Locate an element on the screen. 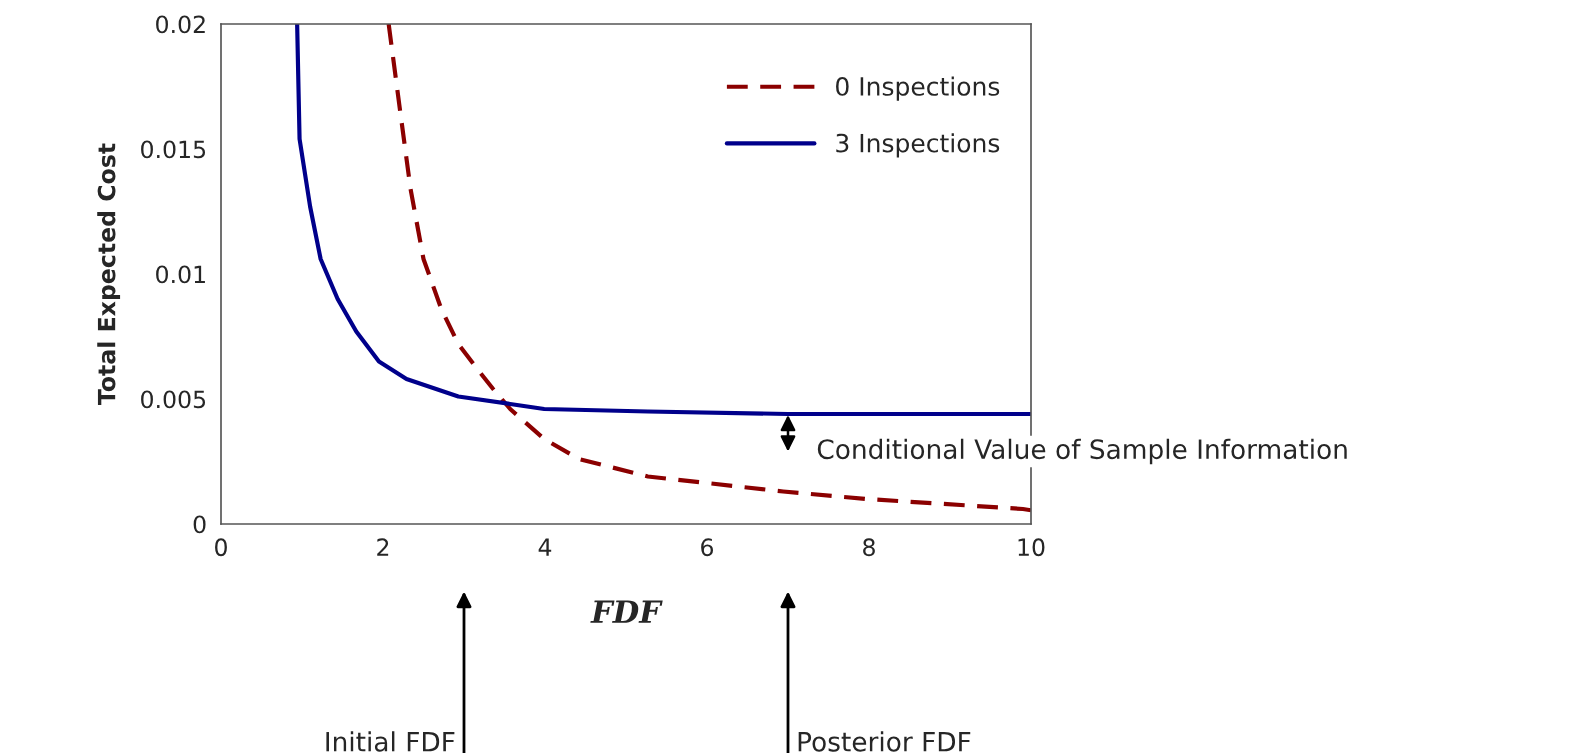  annotation: Conditional Value of Sample Information is located at coordinates (1082, 451).